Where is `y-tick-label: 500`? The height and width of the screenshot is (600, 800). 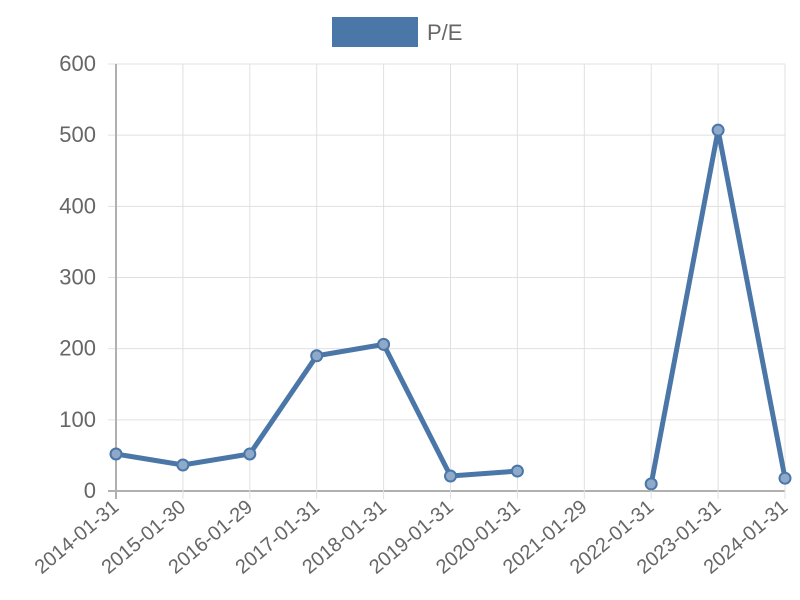 y-tick-label: 500 is located at coordinates (77, 134).